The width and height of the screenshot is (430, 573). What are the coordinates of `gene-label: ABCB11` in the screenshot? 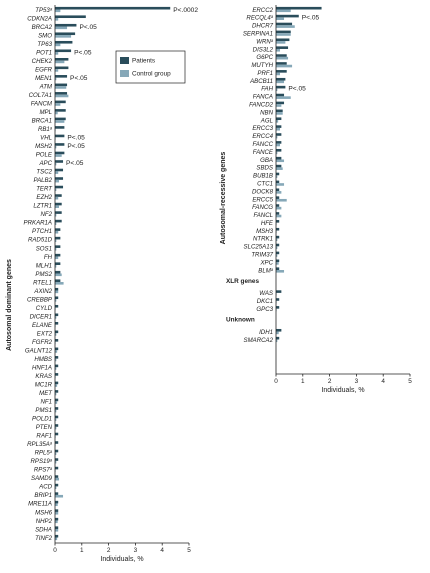 It's located at (261, 81).